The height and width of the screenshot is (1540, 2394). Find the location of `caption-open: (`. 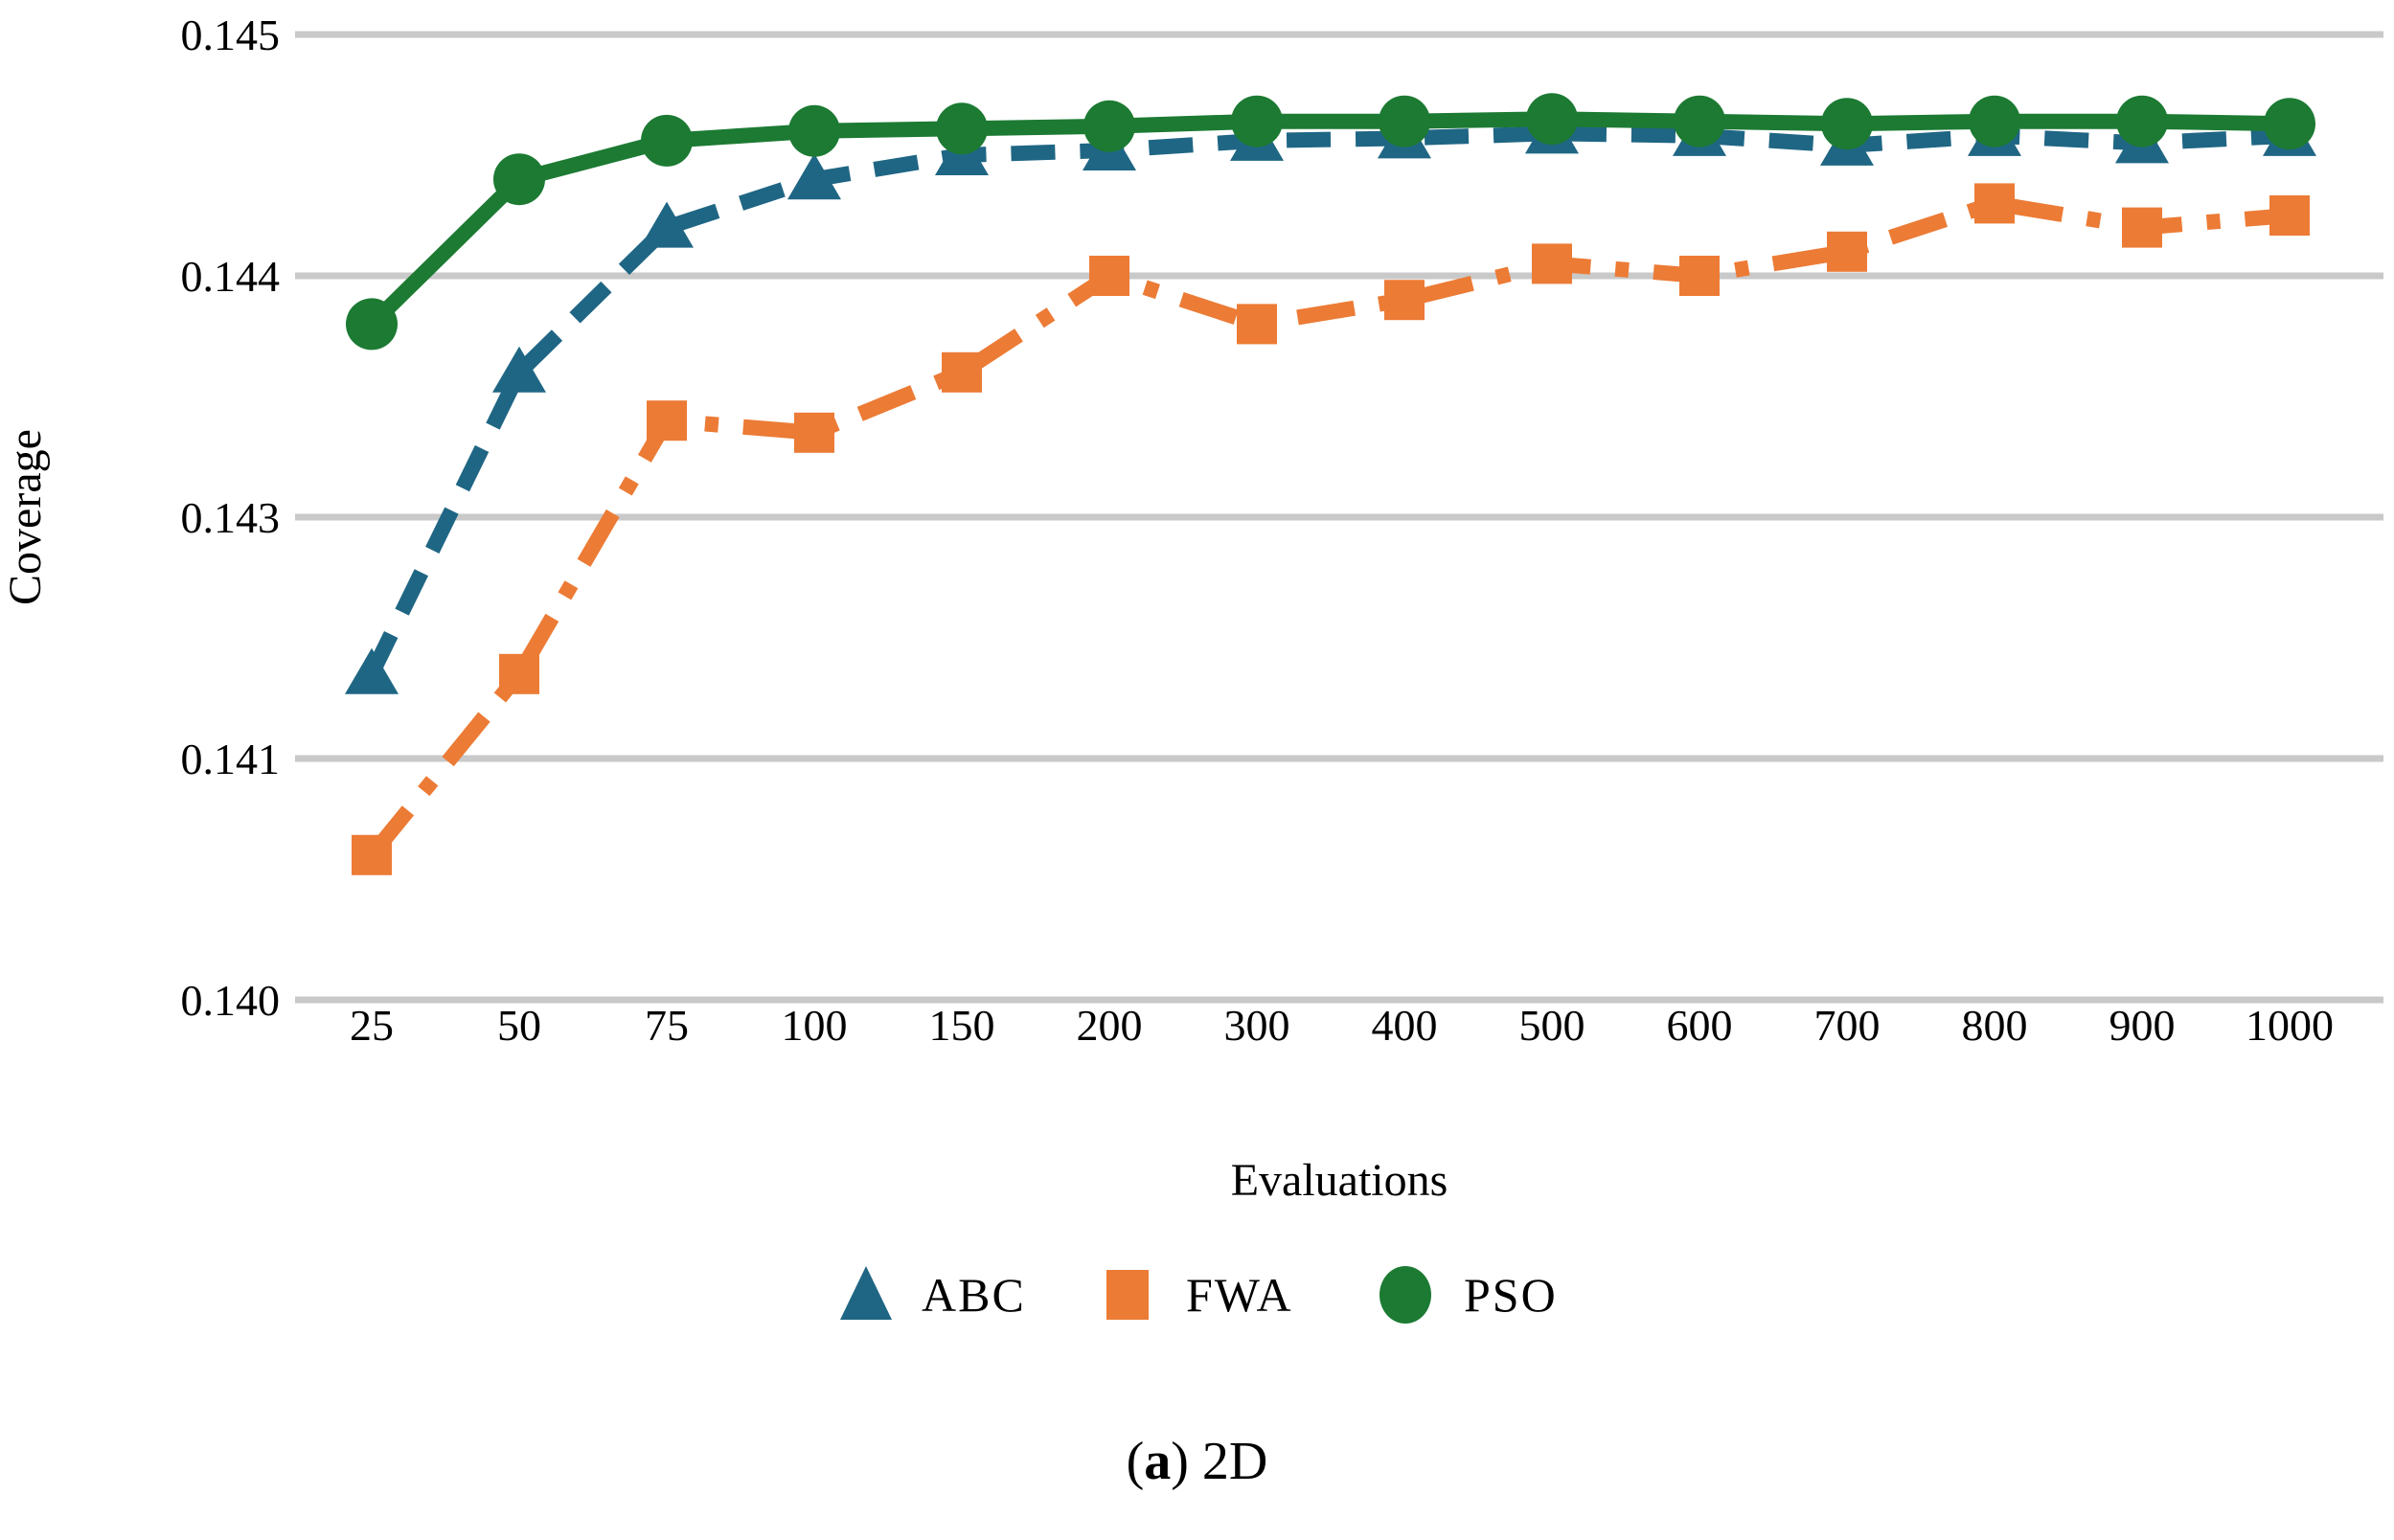

caption-open: ( is located at coordinates (1135, 1461).